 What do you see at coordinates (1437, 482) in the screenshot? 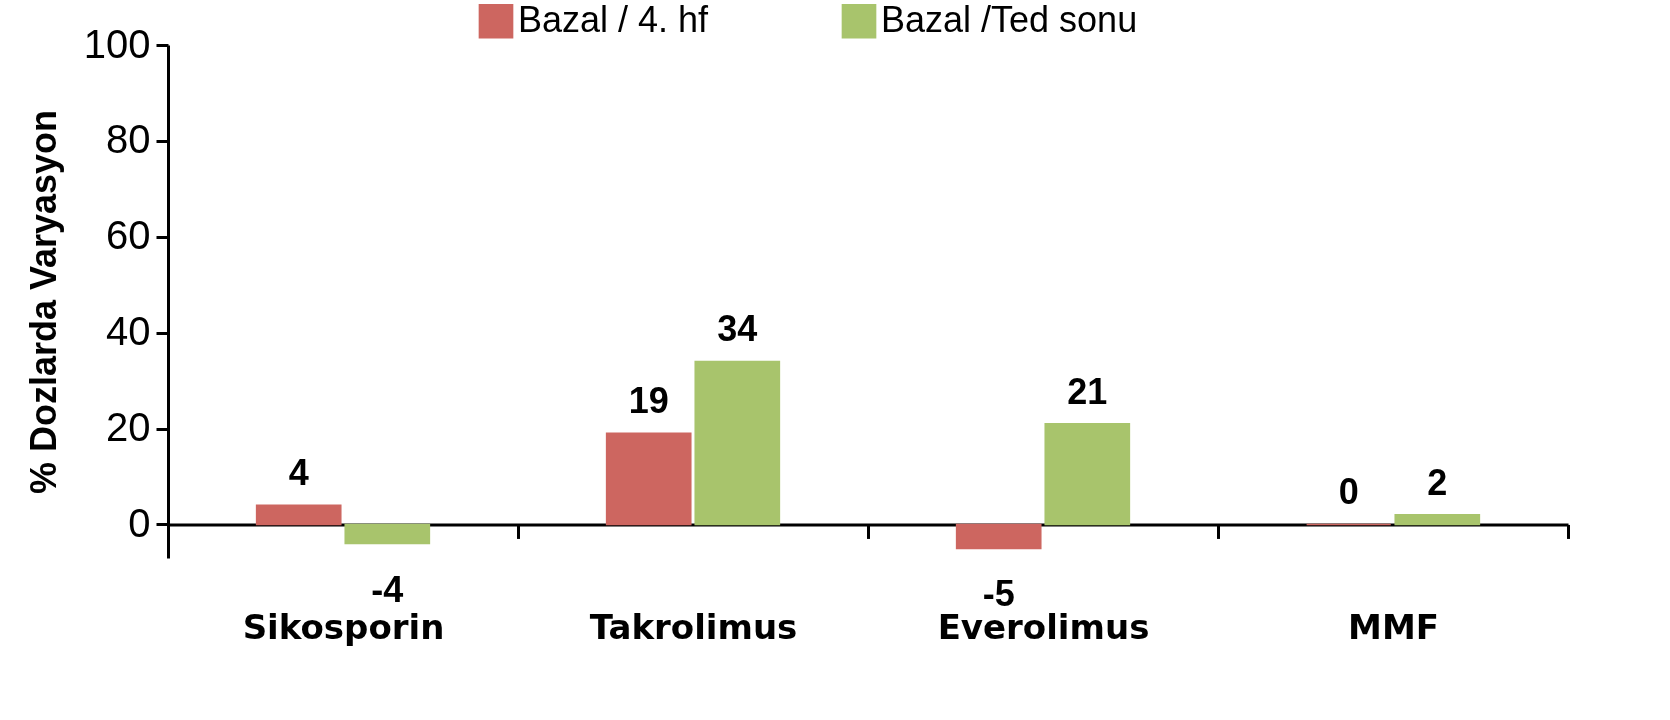
I see `data-label: 2` at bounding box center [1437, 482].